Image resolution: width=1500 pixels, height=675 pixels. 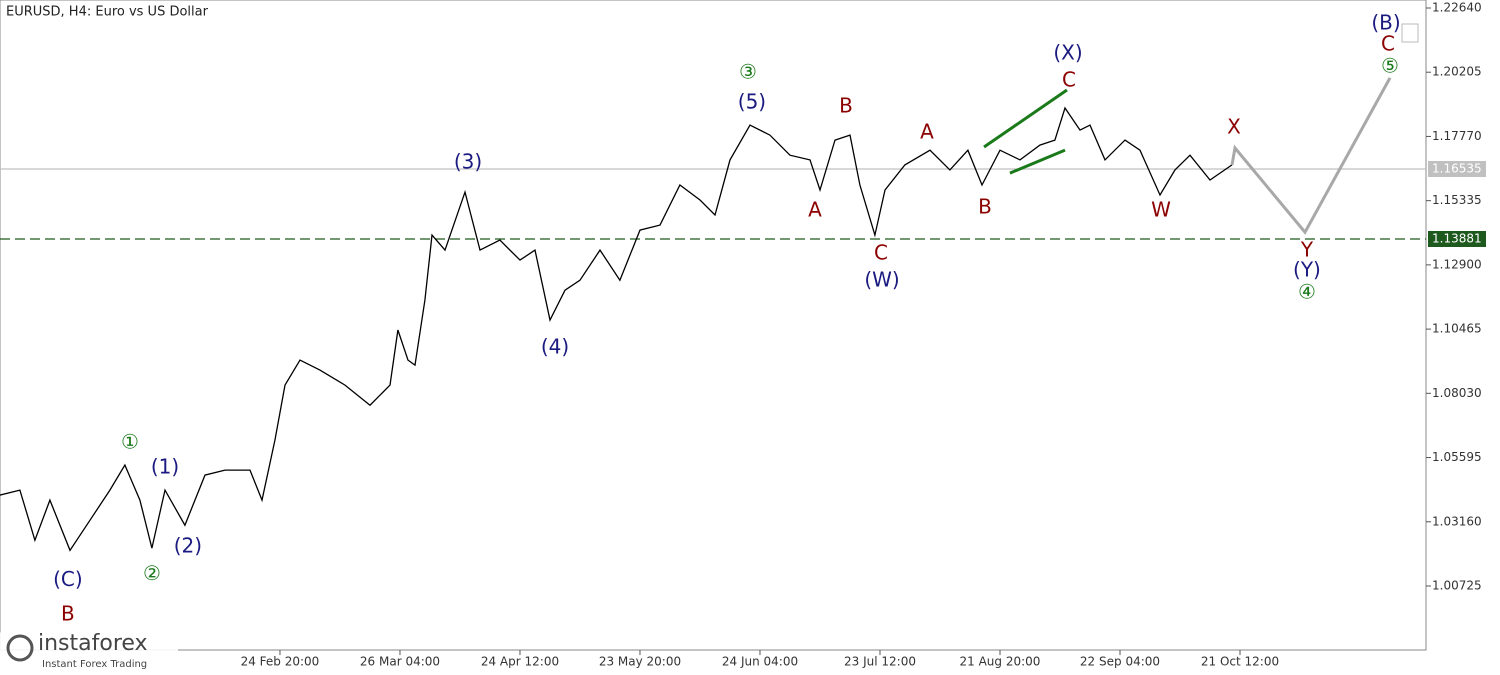 I want to click on y-tick-label: 1.05595, so click(x=1457, y=457).